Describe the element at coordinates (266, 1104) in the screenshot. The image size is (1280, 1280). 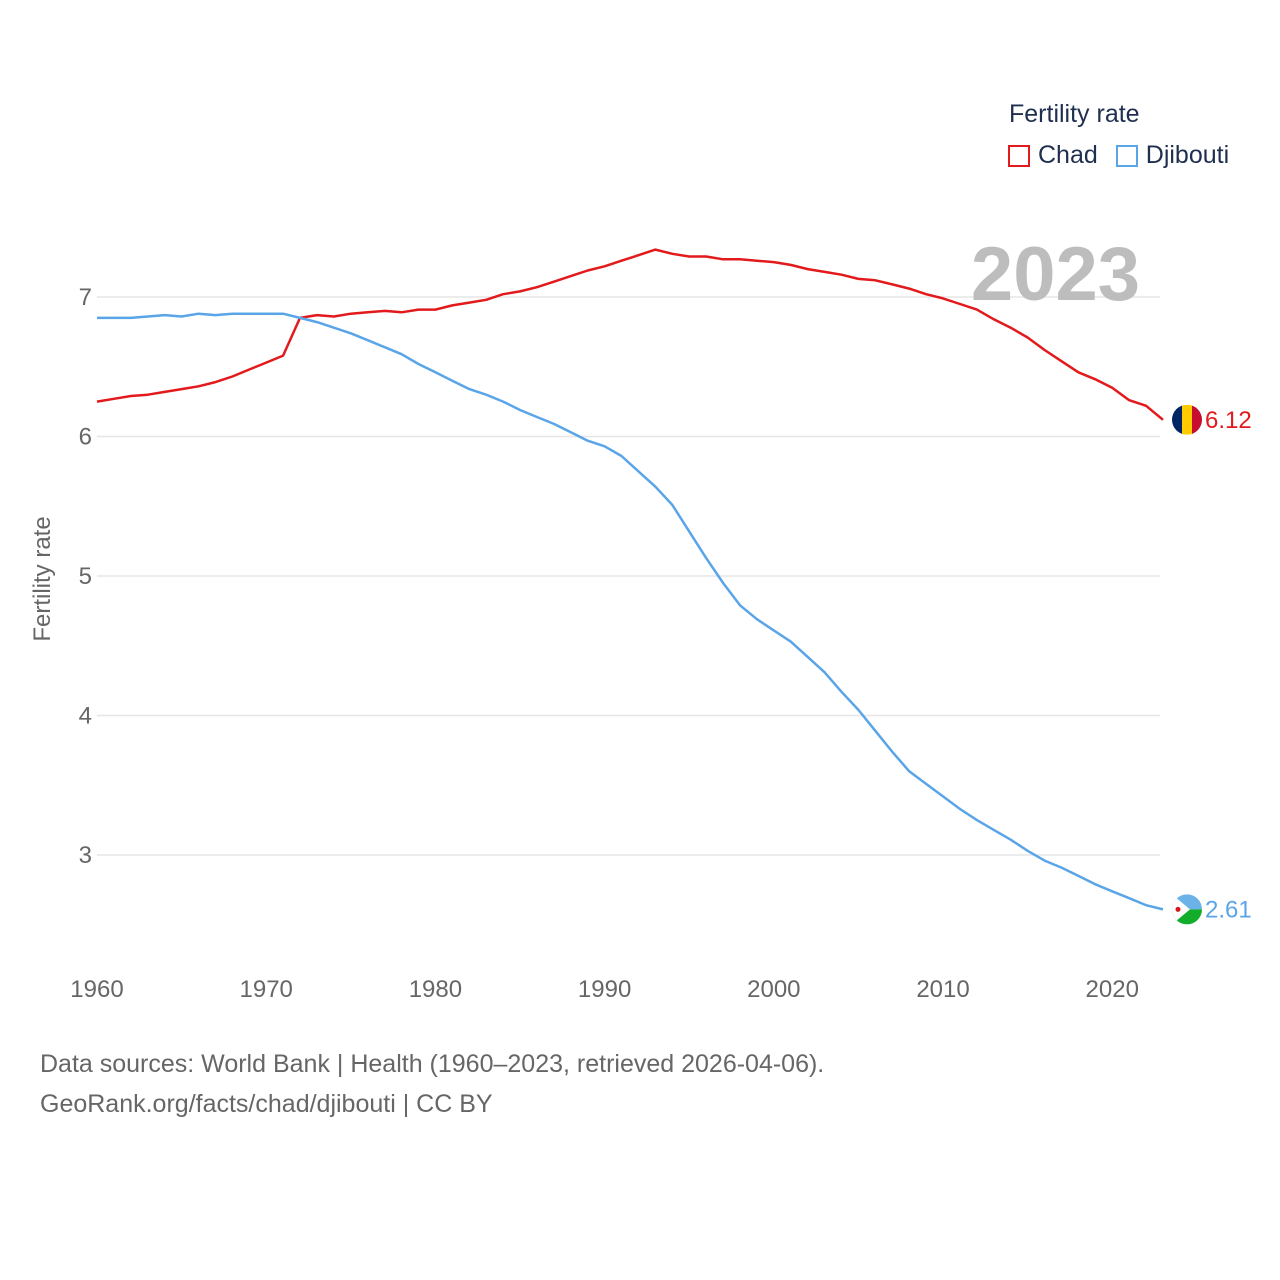
I see `footer-link: GeoRank.org/facts/chad/djibouti | CC BY` at that location.